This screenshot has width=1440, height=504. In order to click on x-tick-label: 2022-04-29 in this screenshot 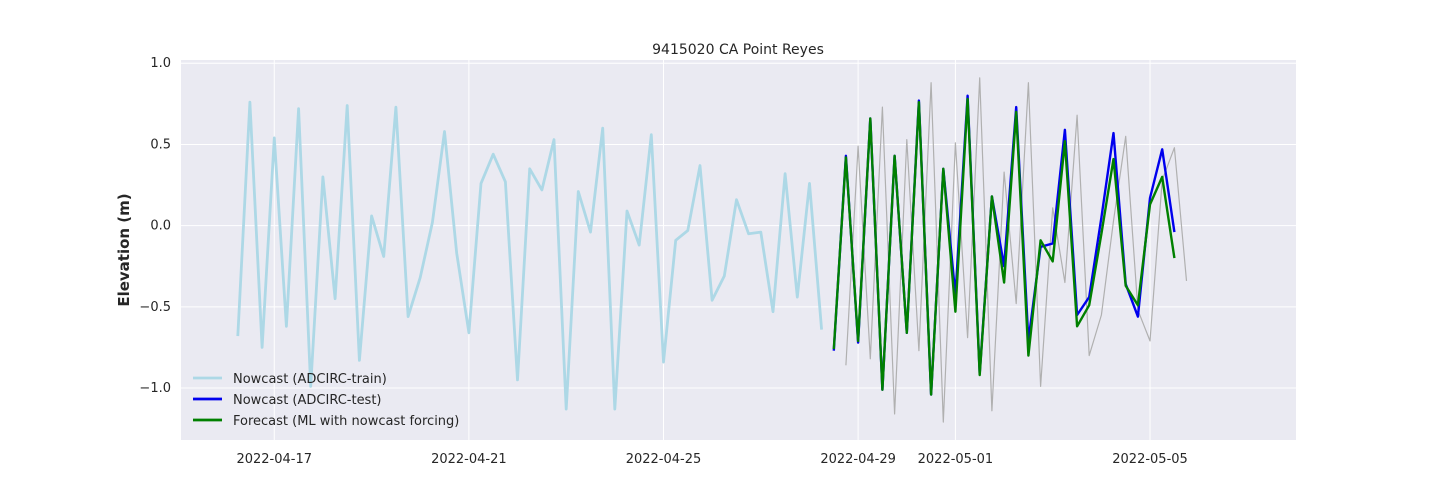, I will do `click(858, 459)`.